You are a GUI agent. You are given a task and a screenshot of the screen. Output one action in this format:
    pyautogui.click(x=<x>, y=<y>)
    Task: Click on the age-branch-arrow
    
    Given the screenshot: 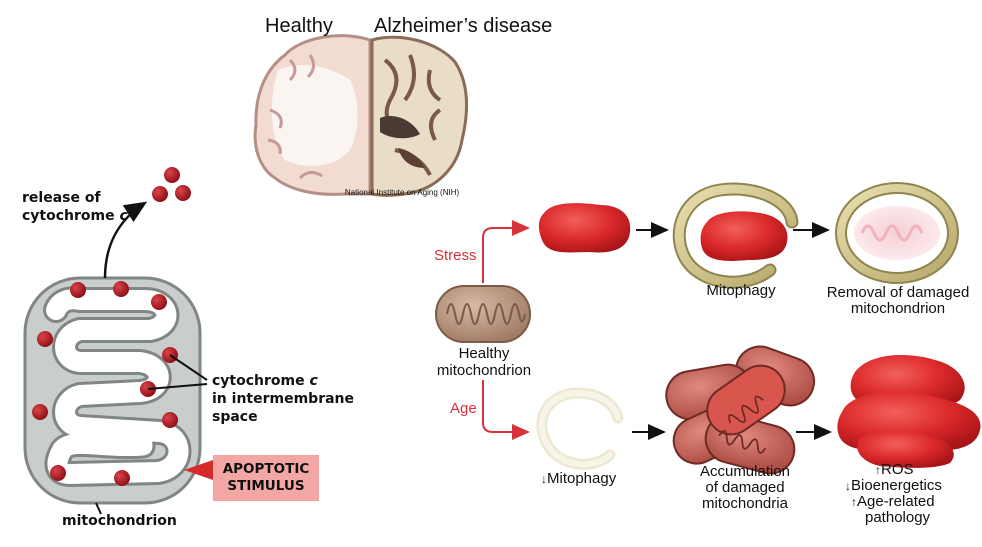 What is the action you would take?
    pyautogui.click(x=506, y=410)
    